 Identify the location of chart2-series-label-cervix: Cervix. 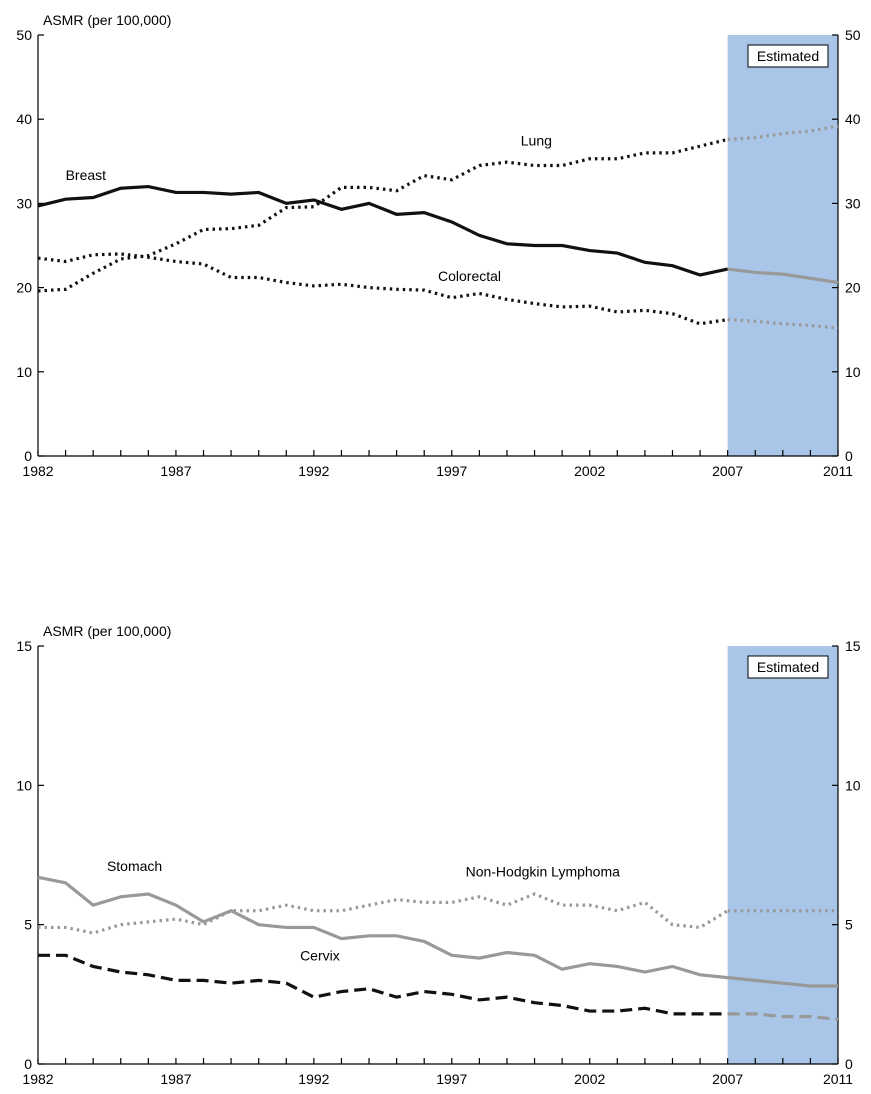
(320, 955).